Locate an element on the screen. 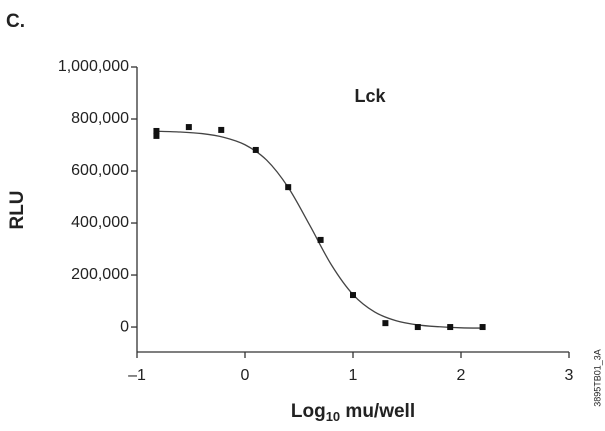 The image size is (605, 431). y-tick-label: 400,000 is located at coordinates (100, 222).